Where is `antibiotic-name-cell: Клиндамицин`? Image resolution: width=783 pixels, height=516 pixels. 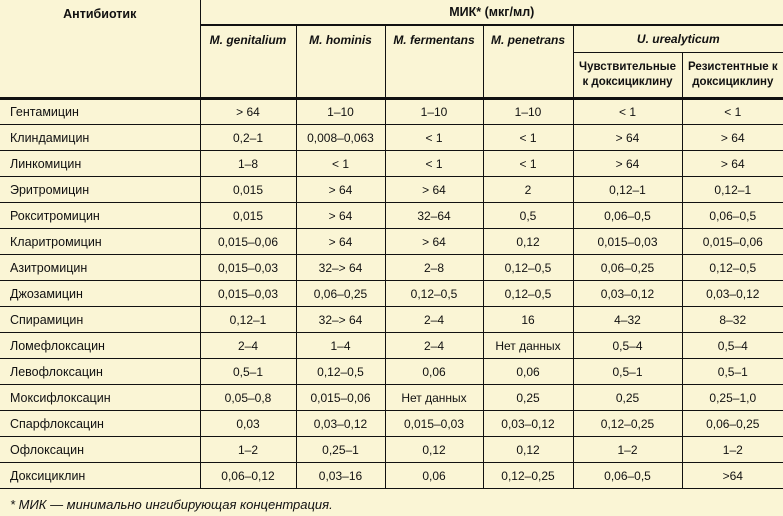 antibiotic-name-cell: Клиндамицин is located at coordinates (100, 137).